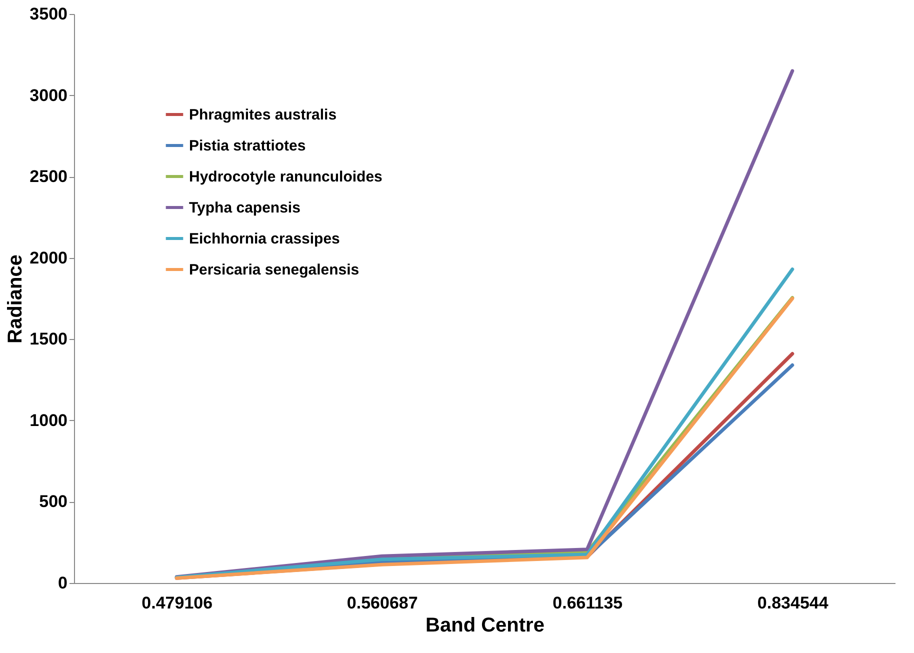  I want to click on x-tick-label: 0.661135, so click(587, 603).